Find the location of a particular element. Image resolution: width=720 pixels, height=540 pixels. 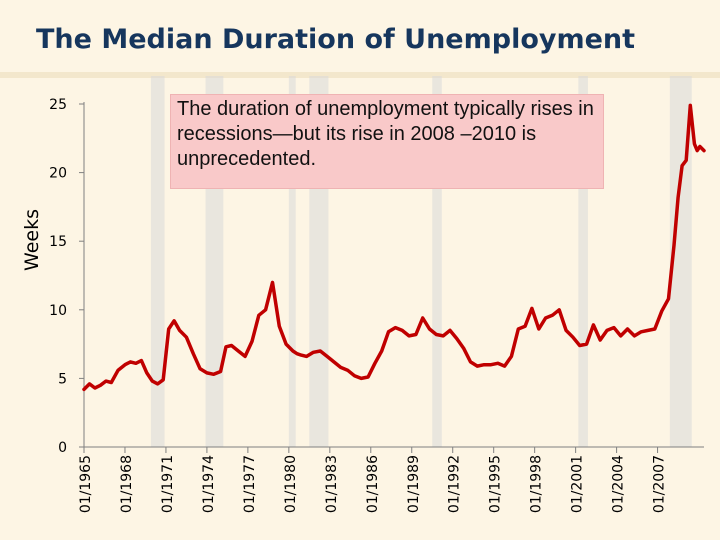

y-axis-ticks: 0 5 10 15 20 25 is located at coordinates (66, 276).